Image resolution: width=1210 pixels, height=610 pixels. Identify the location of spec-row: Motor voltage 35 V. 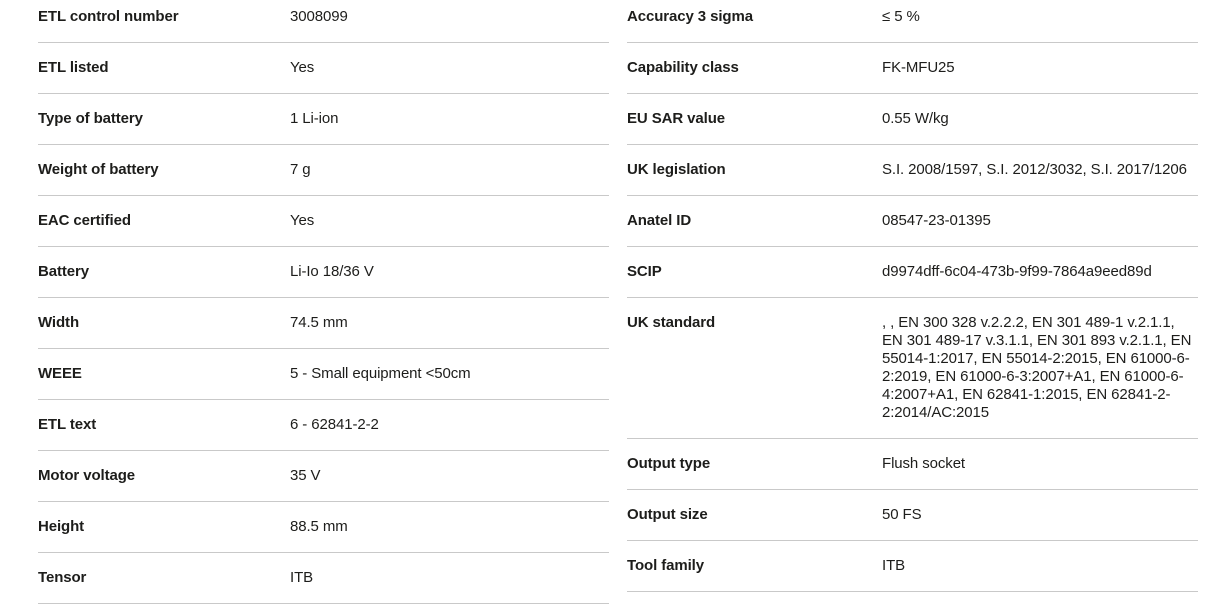
(323, 476).